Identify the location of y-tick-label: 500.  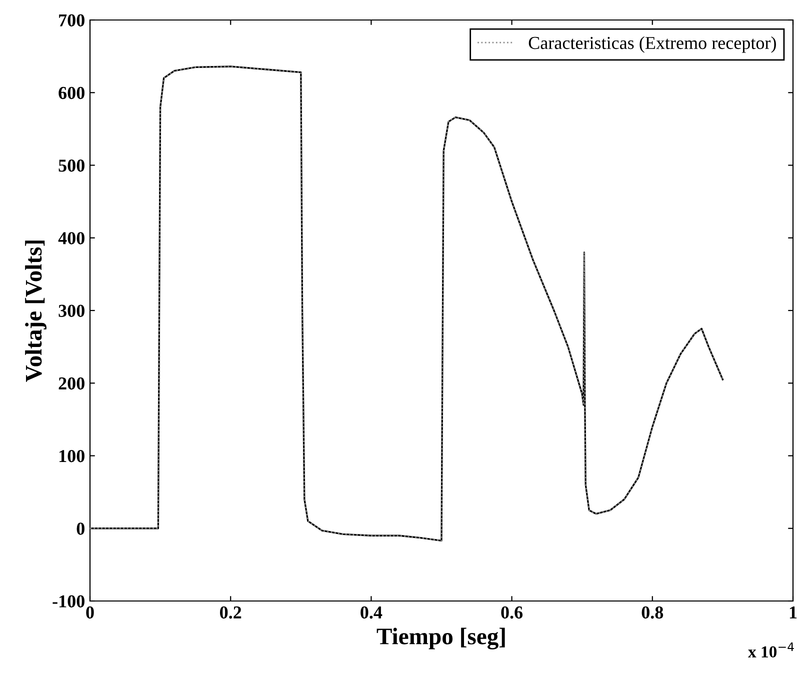
(71, 166).